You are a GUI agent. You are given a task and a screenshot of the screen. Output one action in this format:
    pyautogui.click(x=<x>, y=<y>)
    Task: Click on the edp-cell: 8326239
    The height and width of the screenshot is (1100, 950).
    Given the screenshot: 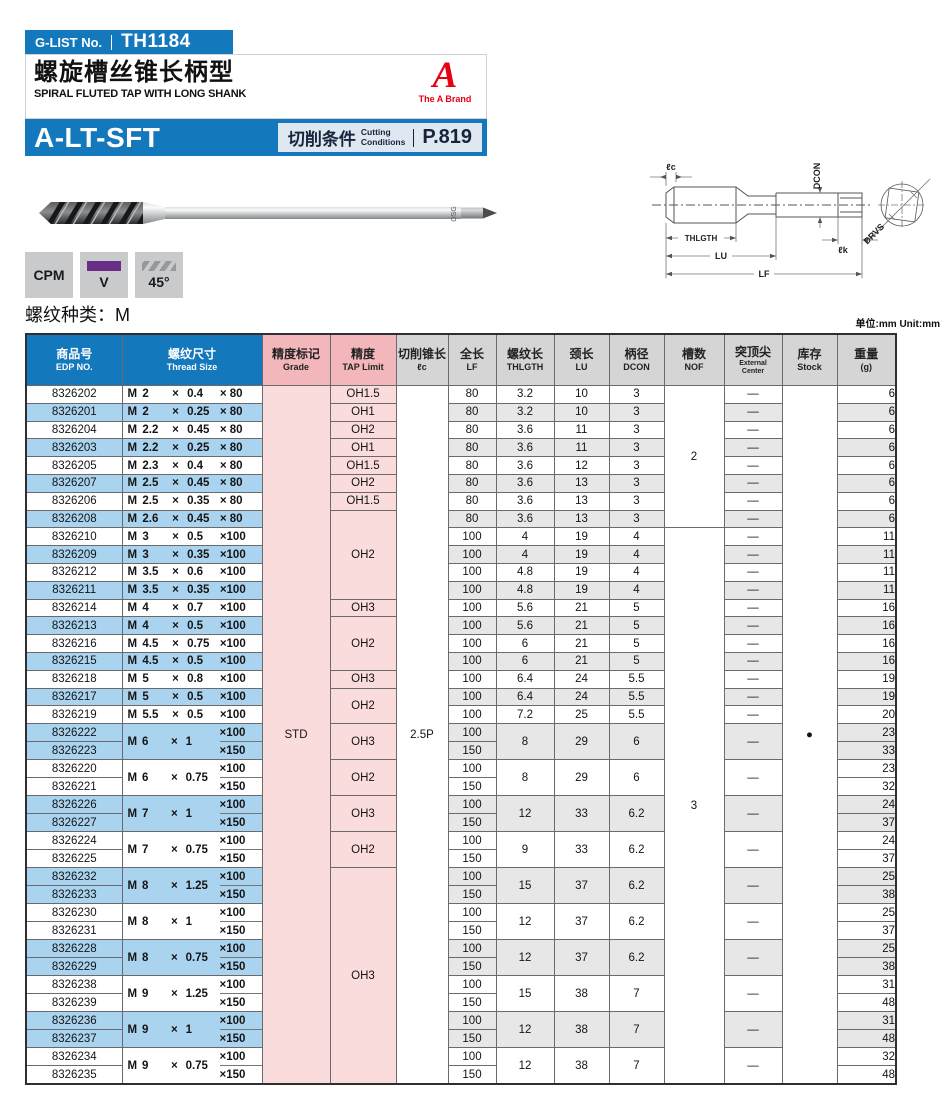 What is the action you would take?
    pyautogui.click(x=74, y=1003)
    